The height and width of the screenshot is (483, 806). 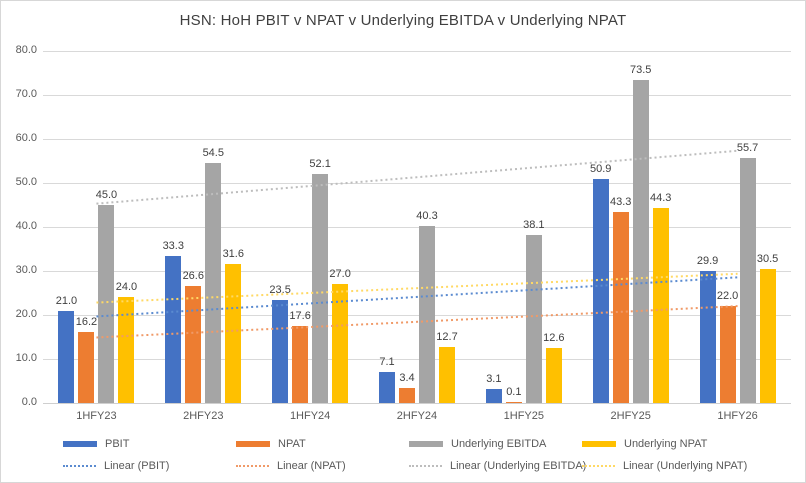 I want to click on legend-label: Linear (PBIT), so click(x=137, y=466).